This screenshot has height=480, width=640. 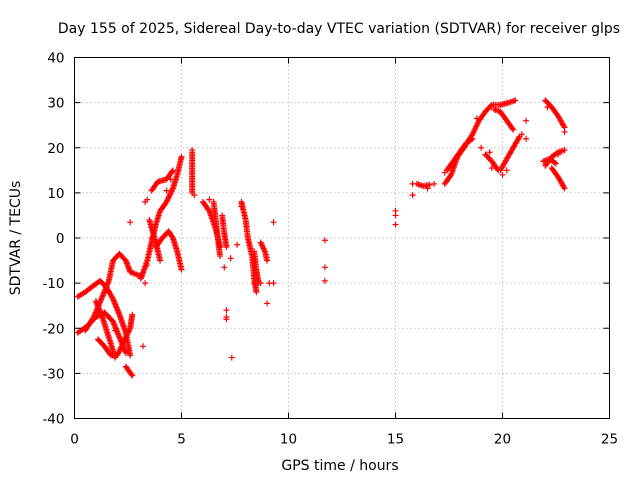 I want to click on data-point-s2, so click(x=130, y=355).